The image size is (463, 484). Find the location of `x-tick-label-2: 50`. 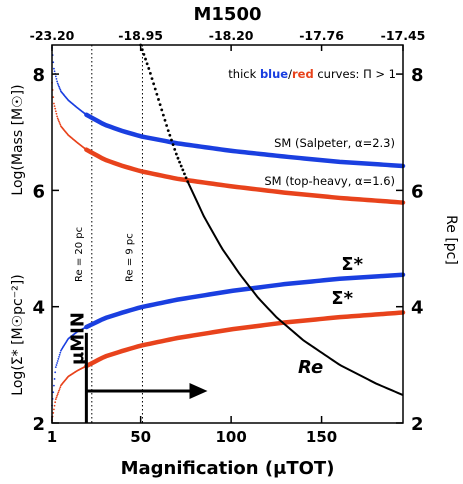

x-tick-label-2: 50 is located at coordinates (140, 437).